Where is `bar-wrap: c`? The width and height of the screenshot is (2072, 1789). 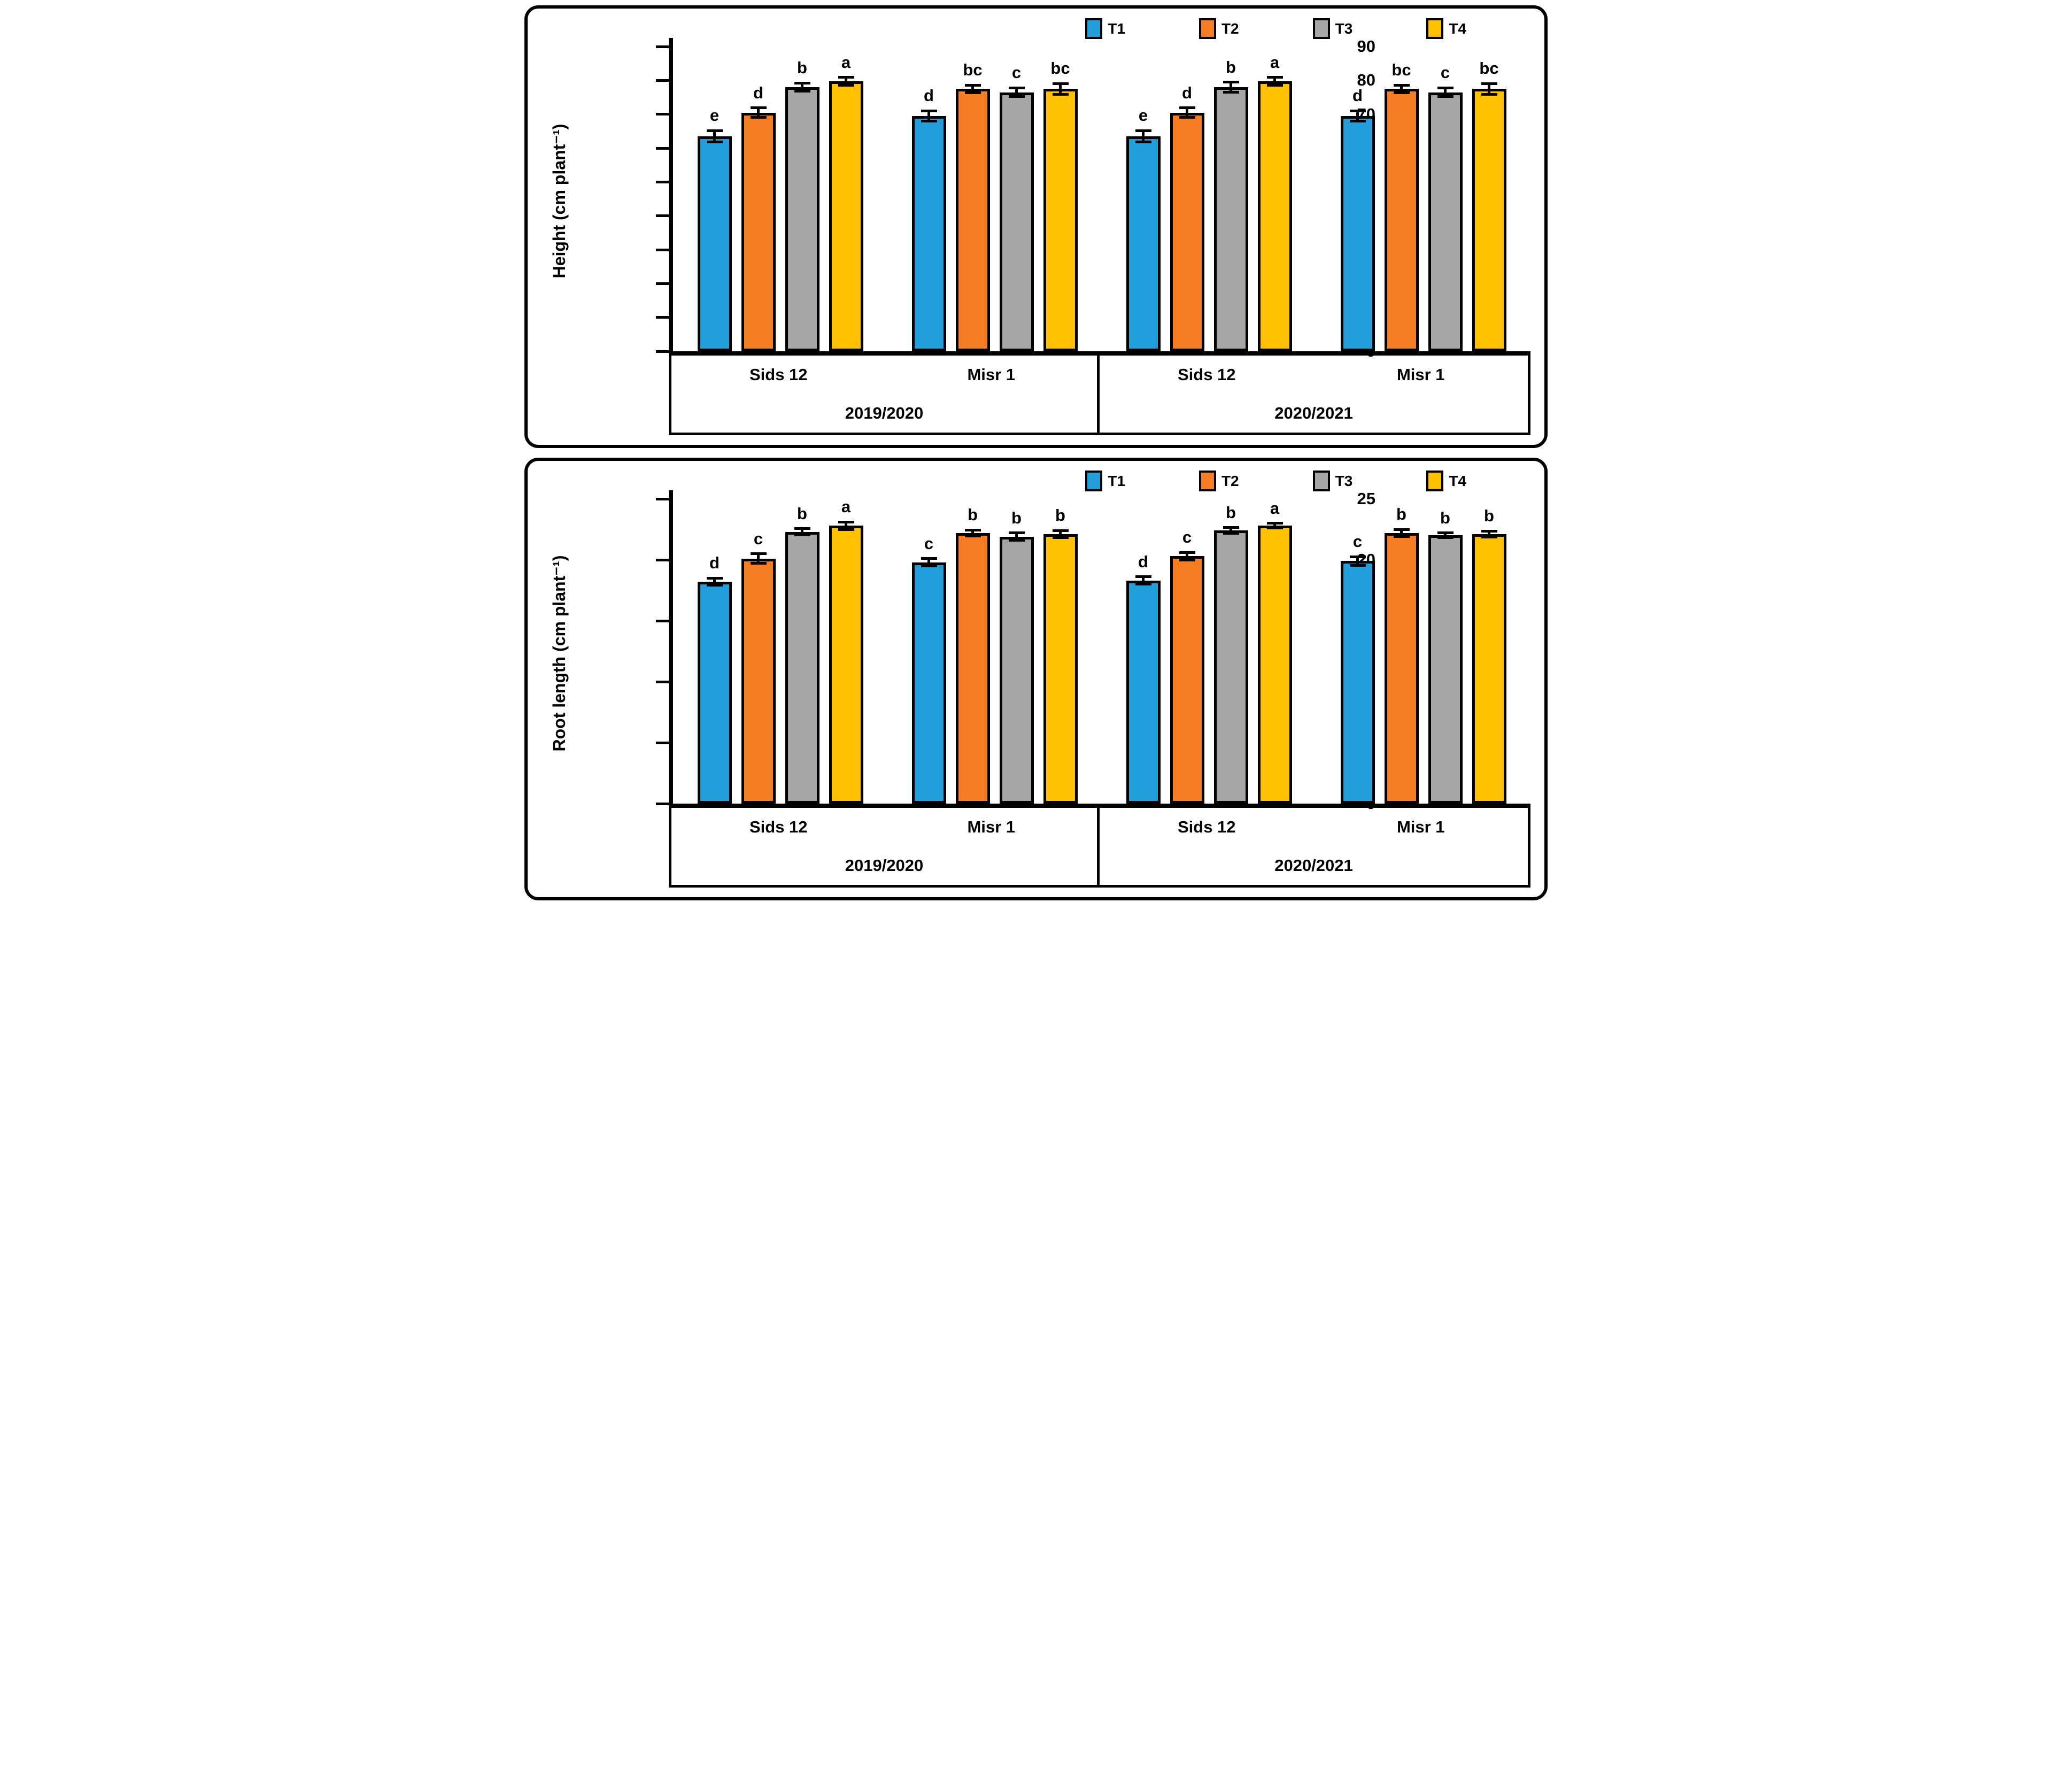
bar-wrap: c is located at coordinates (1016, 199).